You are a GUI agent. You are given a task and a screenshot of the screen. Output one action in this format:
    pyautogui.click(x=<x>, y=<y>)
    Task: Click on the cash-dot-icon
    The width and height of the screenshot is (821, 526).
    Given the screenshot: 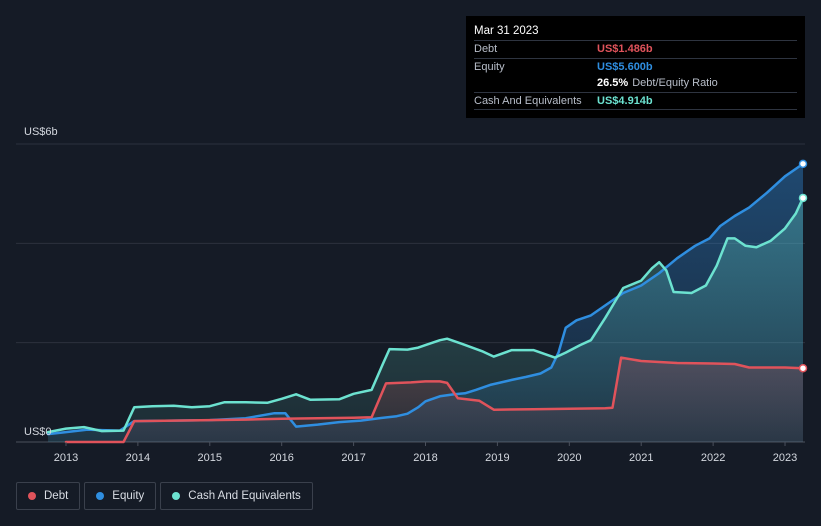 What is the action you would take?
    pyautogui.click(x=176, y=496)
    